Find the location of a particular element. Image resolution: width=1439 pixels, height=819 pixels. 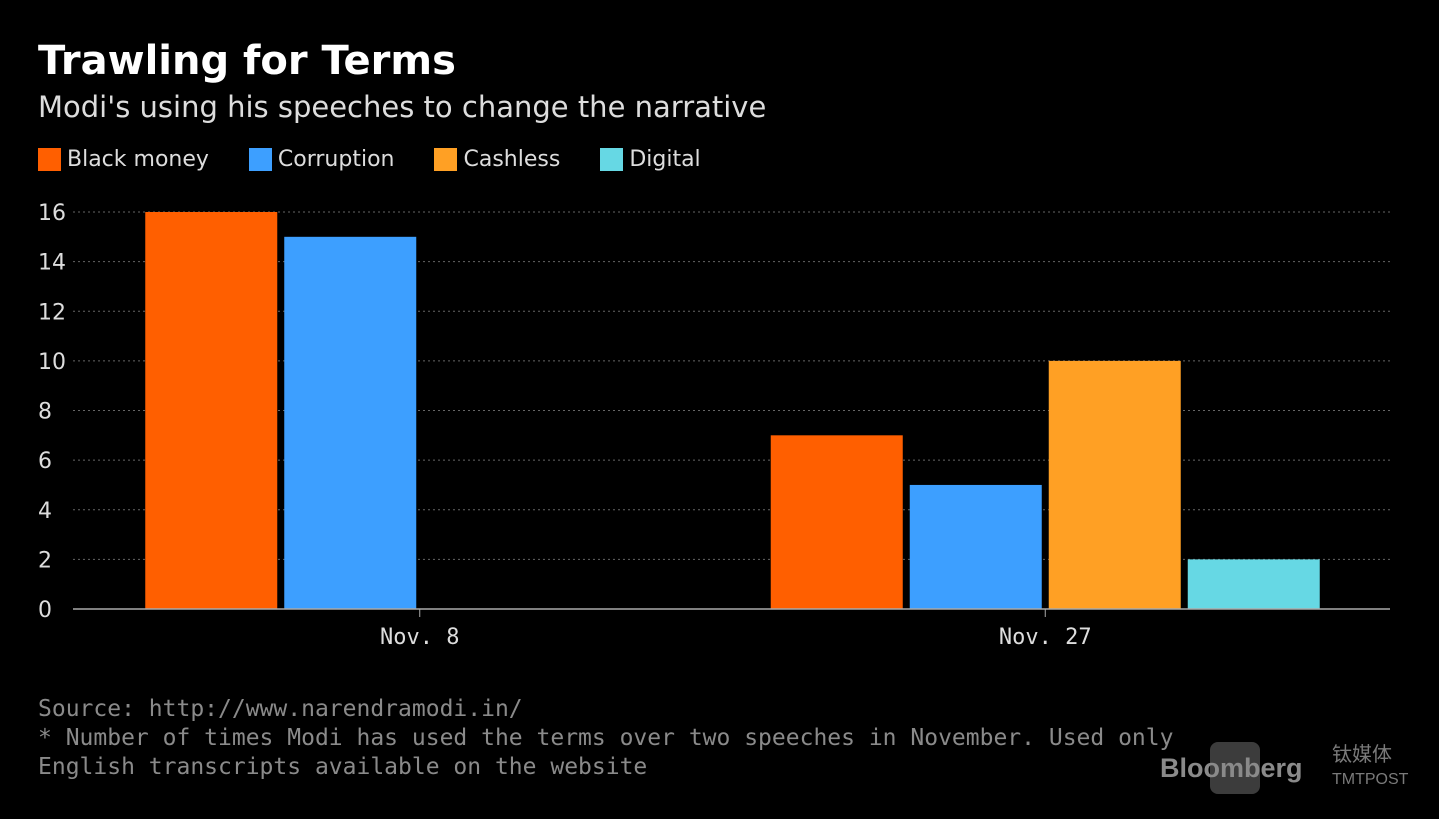

legend-label: Cashless is located at coordinates (512, 159).